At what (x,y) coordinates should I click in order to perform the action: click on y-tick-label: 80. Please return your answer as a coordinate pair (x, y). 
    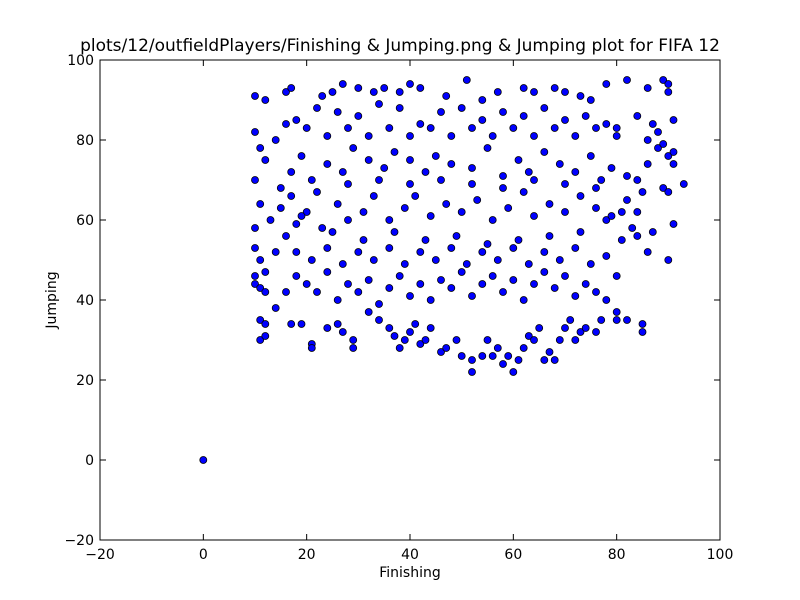
    Looking at the image, I should click on (85, 141).